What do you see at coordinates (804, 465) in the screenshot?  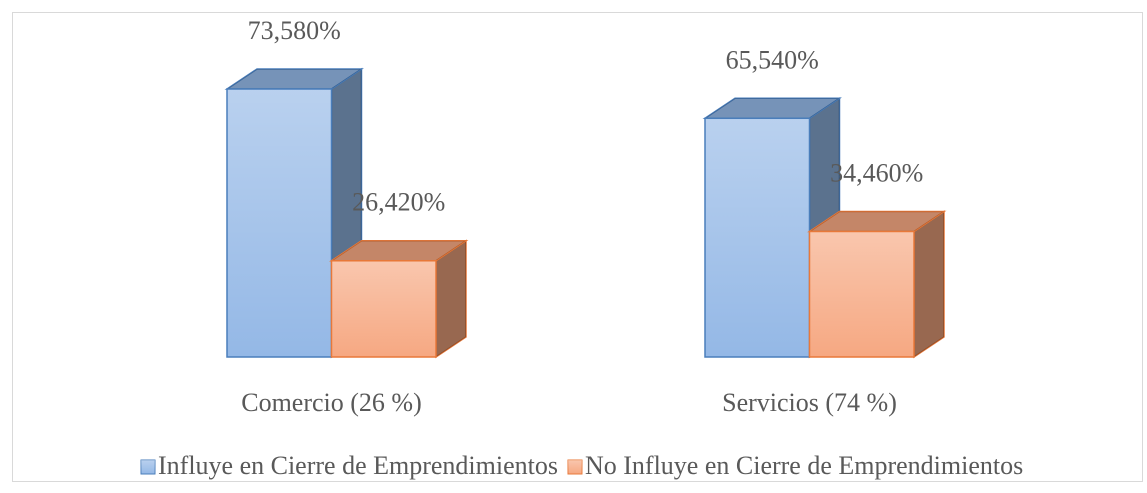 I see `legend-label: No Influye en Cierre de Emprendimientos` at bounding box center [804, 465].